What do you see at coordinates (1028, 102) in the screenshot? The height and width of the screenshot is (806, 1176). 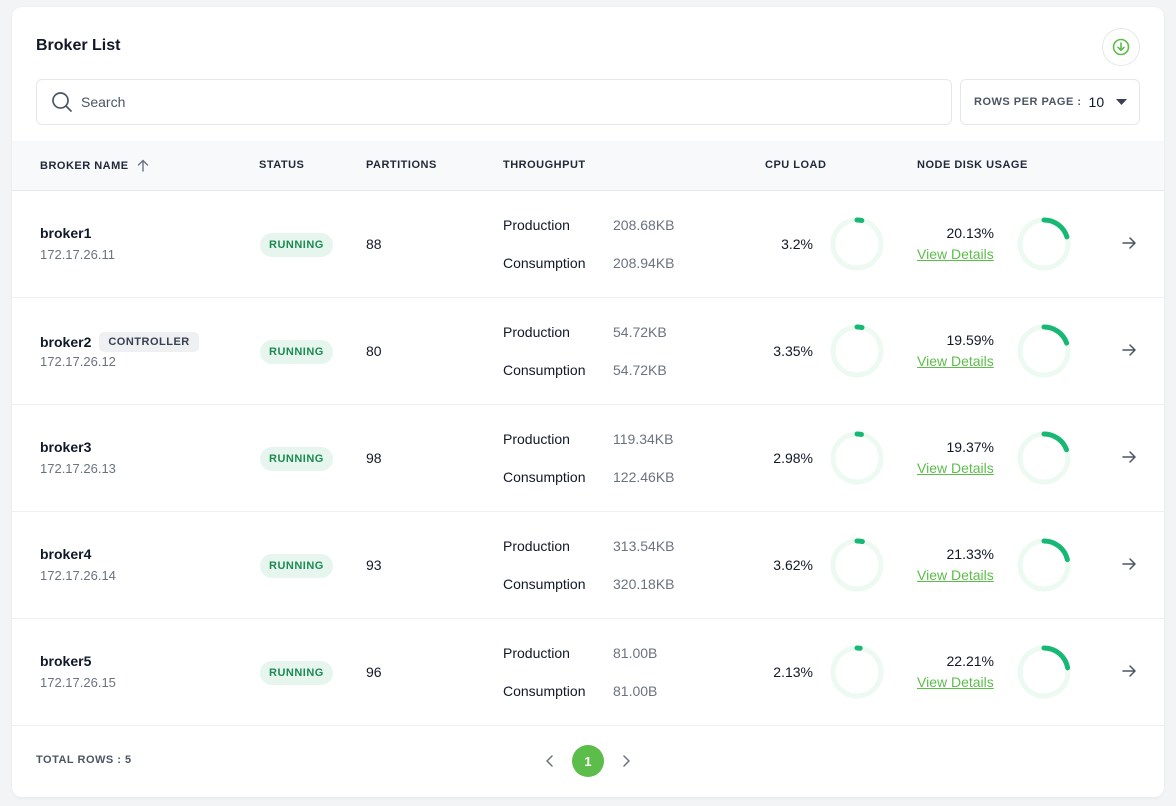 I see `rows-per-page-label: ROWS PER PAGE :` at bounding box center [1028, 102].